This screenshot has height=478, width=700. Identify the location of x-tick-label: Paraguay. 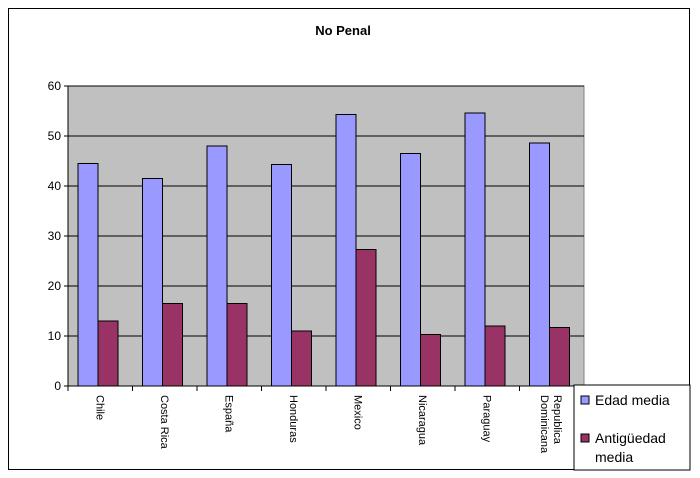
(486, 419).